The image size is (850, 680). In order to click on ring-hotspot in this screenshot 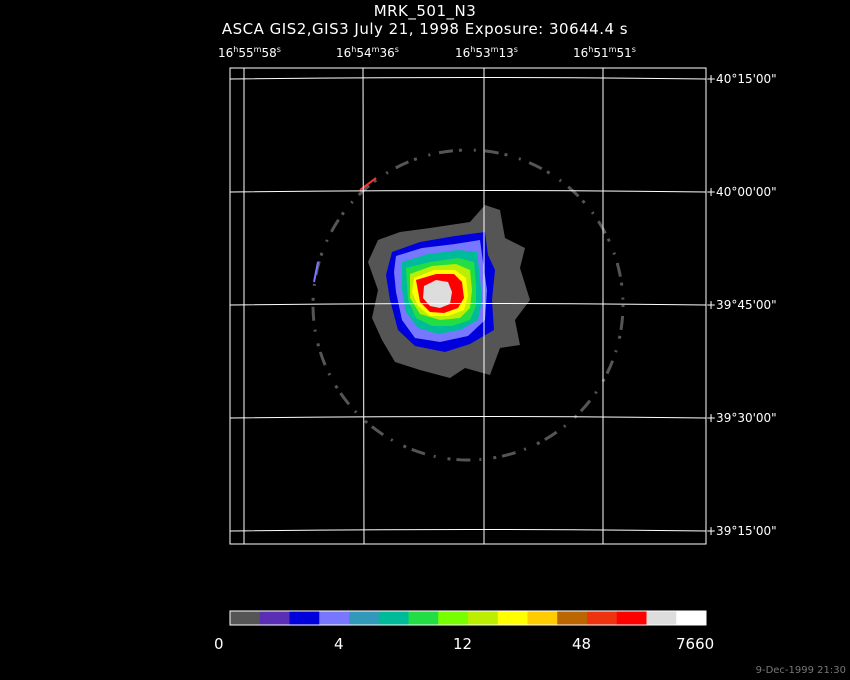, I will do `click(368, 184)`.